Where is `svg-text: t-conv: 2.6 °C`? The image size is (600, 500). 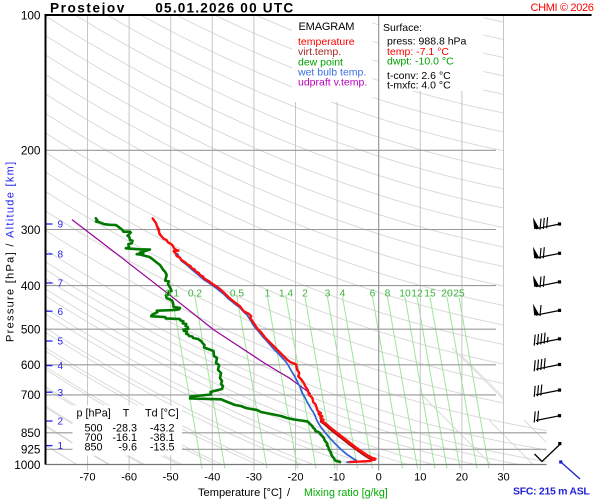
svg-text: t-conv: 2.6 °C is located at coordinates (419, 76).